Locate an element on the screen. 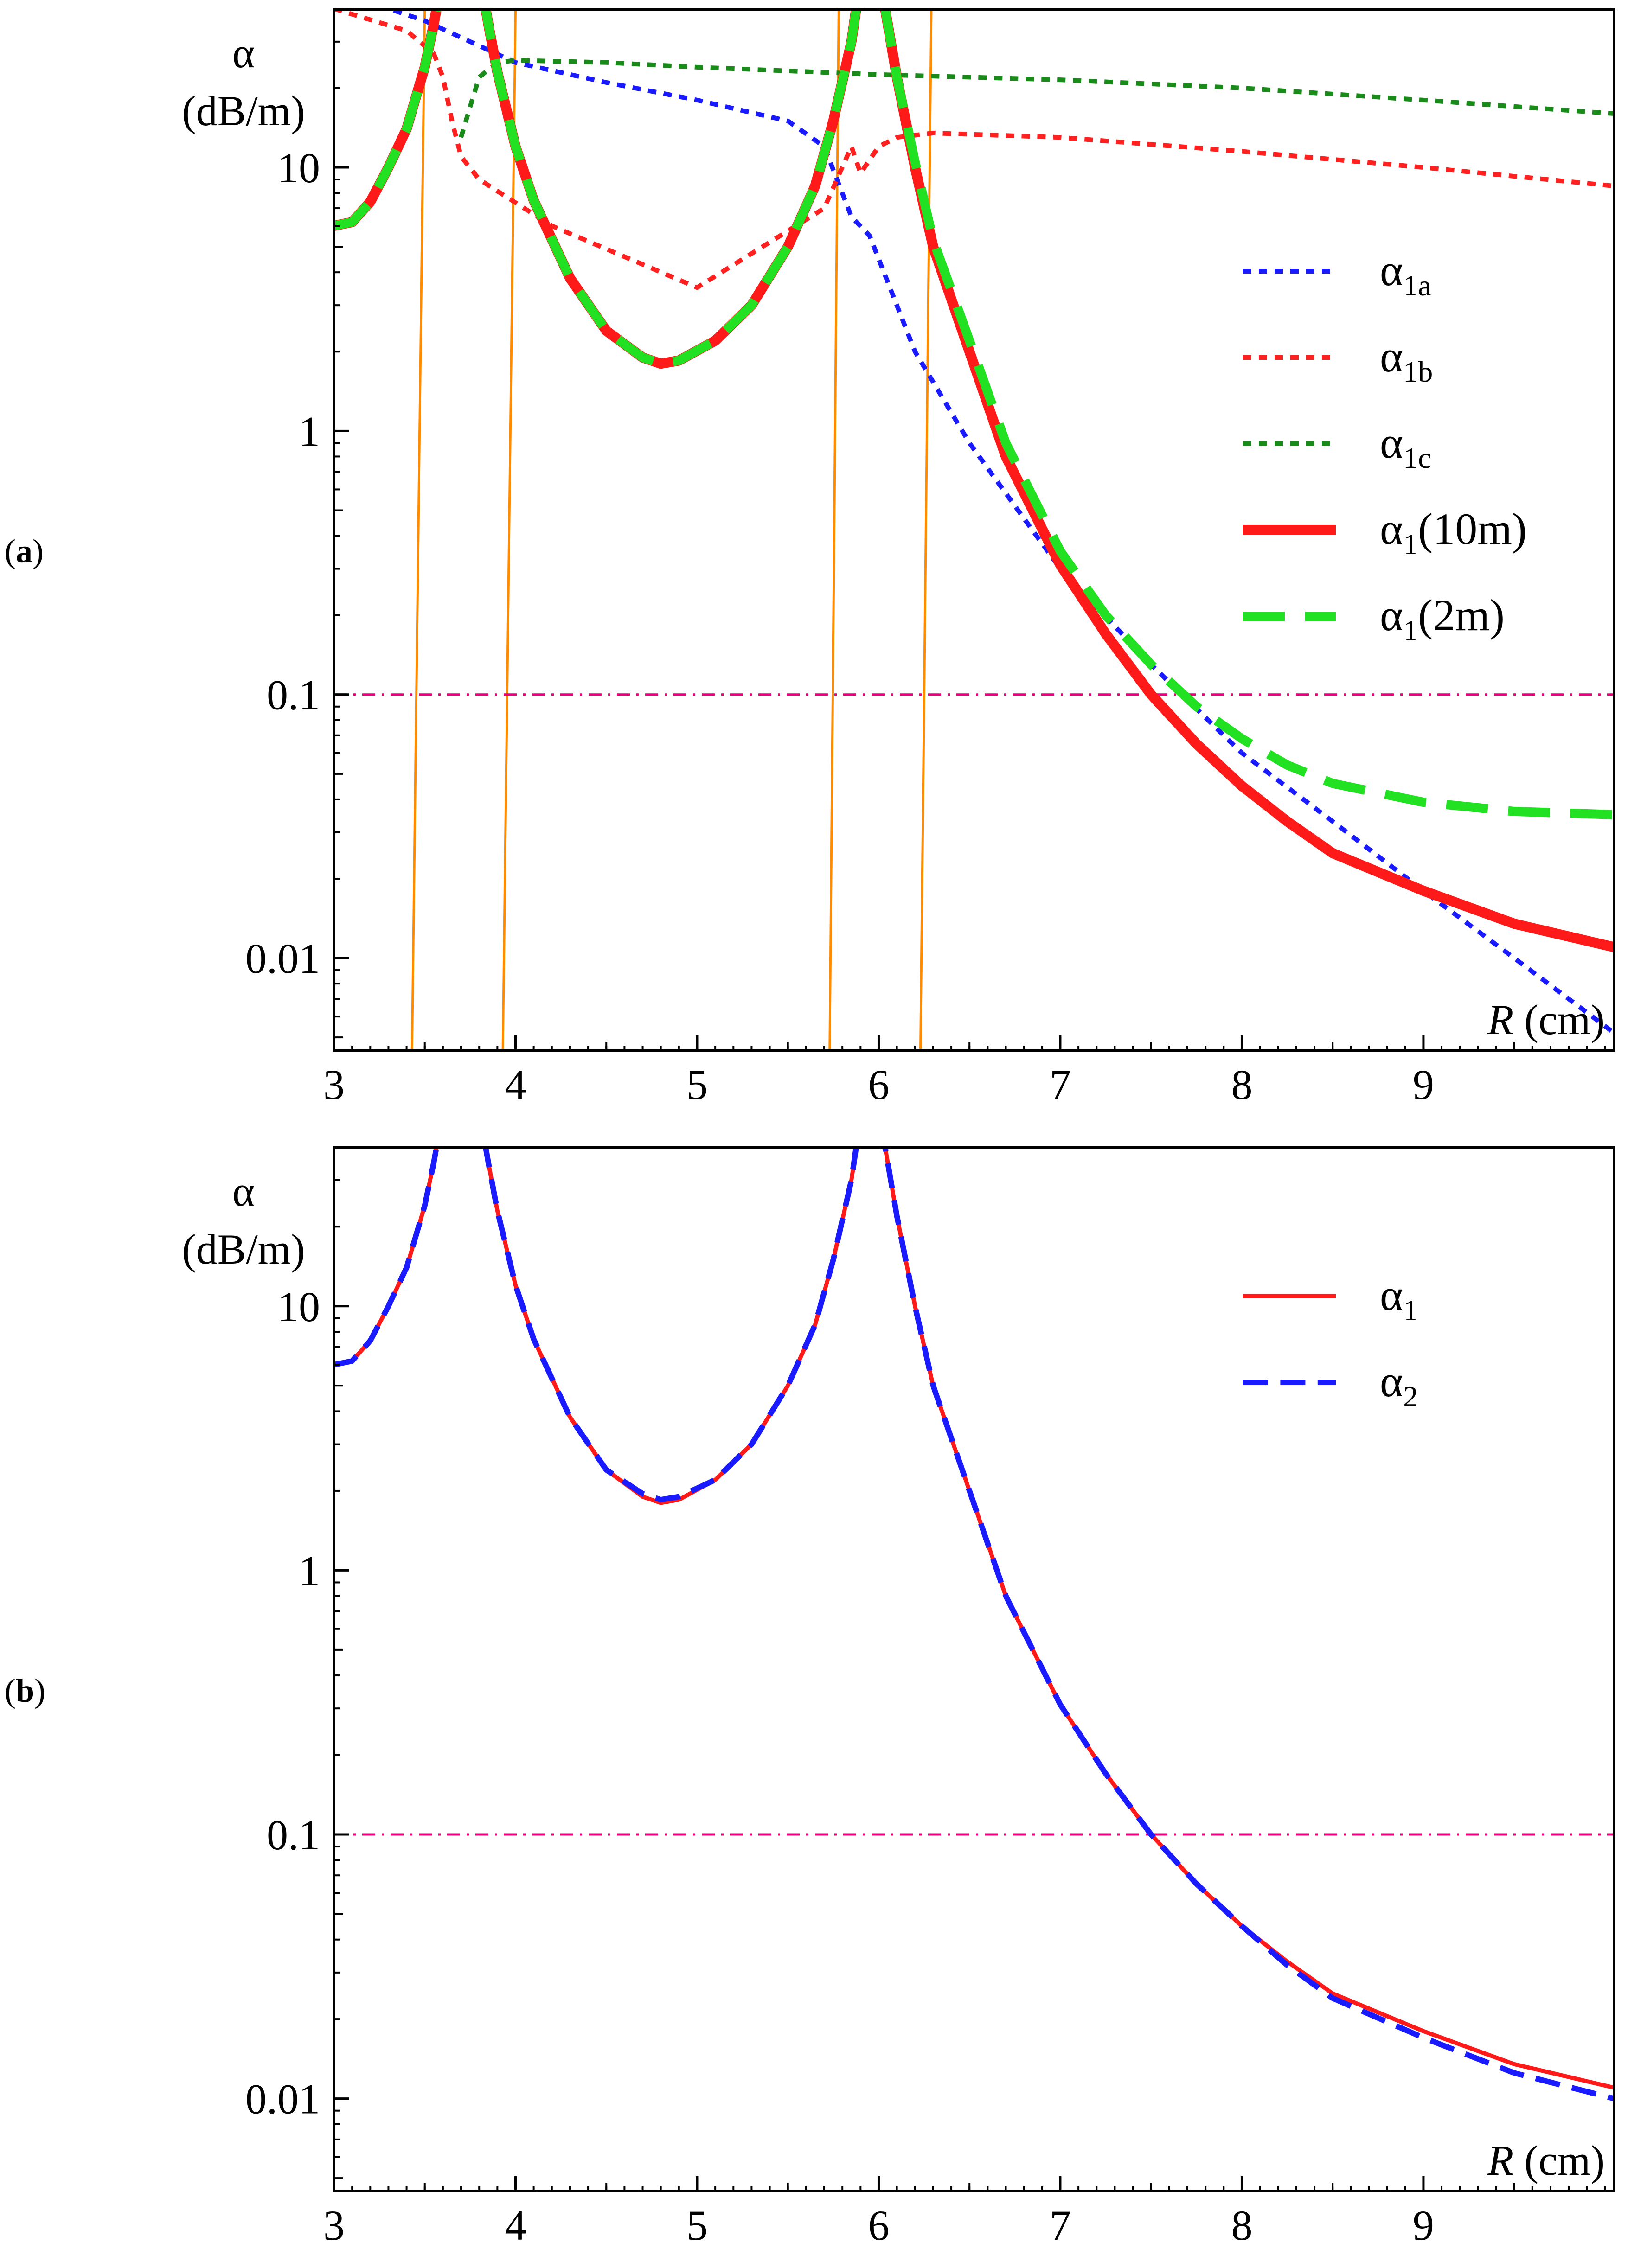  legend-label-α1(10m): α1(10m) is located at coordinates (1453, 532).